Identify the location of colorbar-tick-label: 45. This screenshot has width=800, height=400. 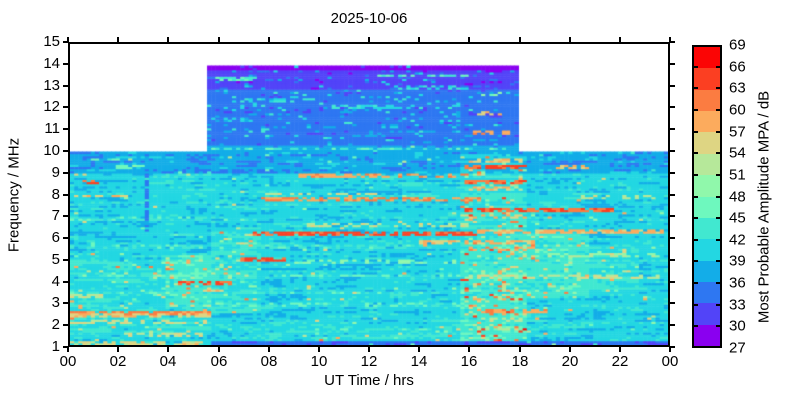
(737, 218).